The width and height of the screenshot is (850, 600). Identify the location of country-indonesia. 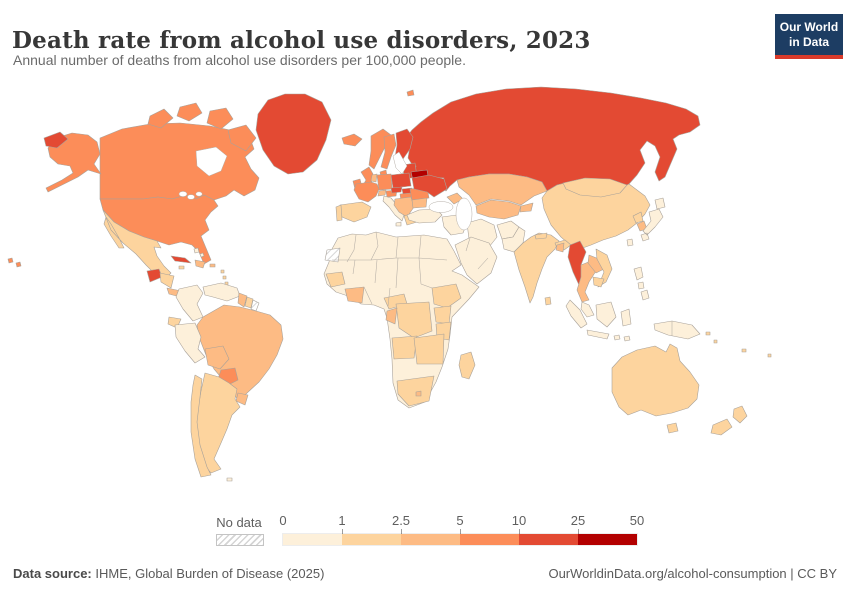
(598, 320).